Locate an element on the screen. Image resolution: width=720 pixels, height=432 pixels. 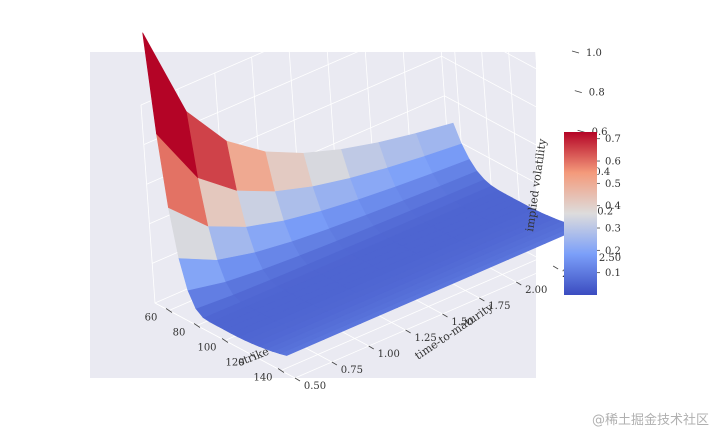
y-tick-label: 1.00 is located at coordinates (389, 354).